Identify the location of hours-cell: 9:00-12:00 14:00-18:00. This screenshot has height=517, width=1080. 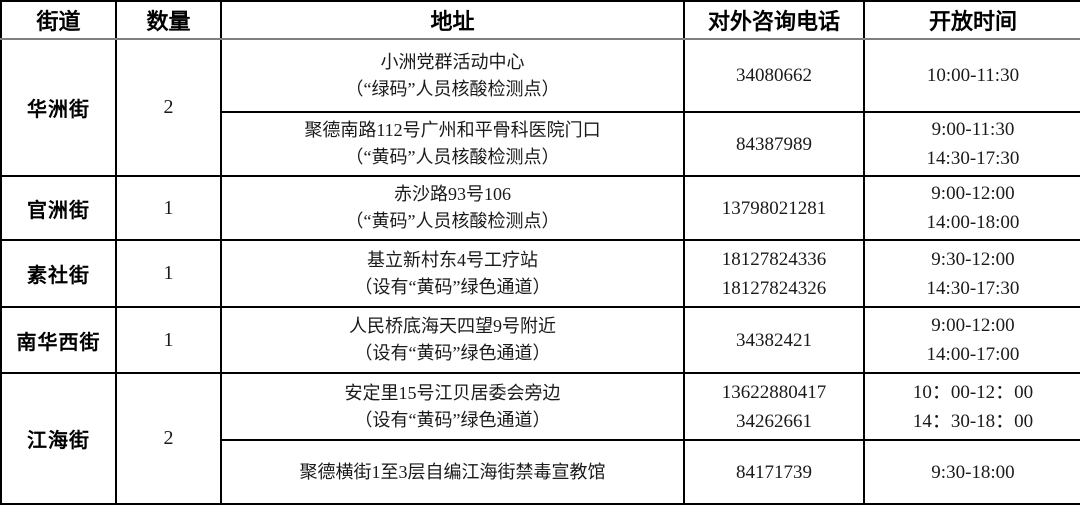
(971, 208).